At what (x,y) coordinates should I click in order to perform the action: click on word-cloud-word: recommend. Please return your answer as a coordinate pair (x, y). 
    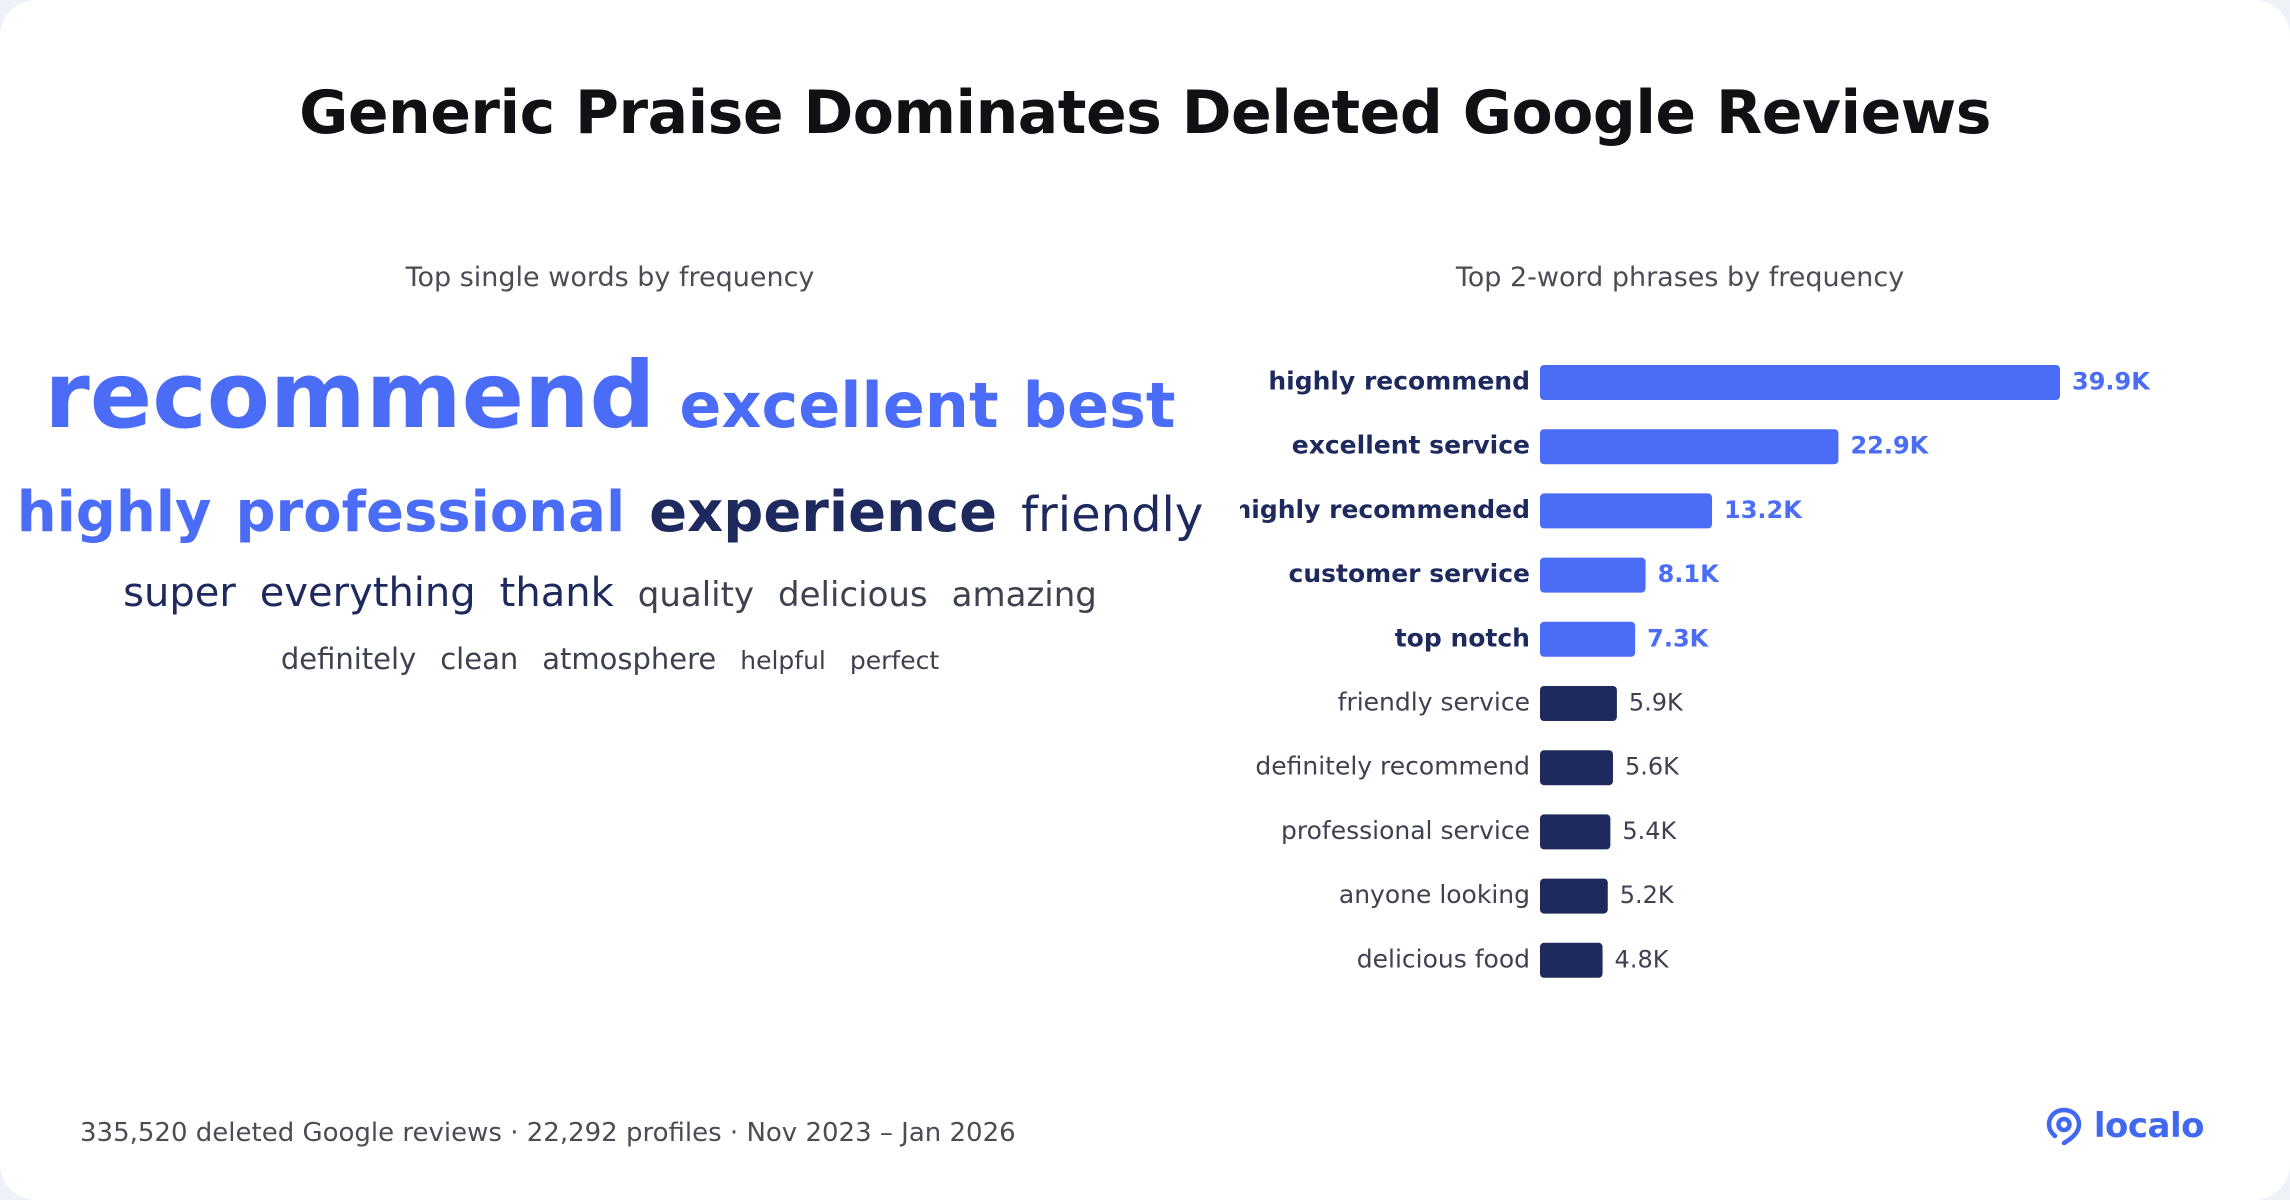
    Looking at the image, I should click on (350, 395).